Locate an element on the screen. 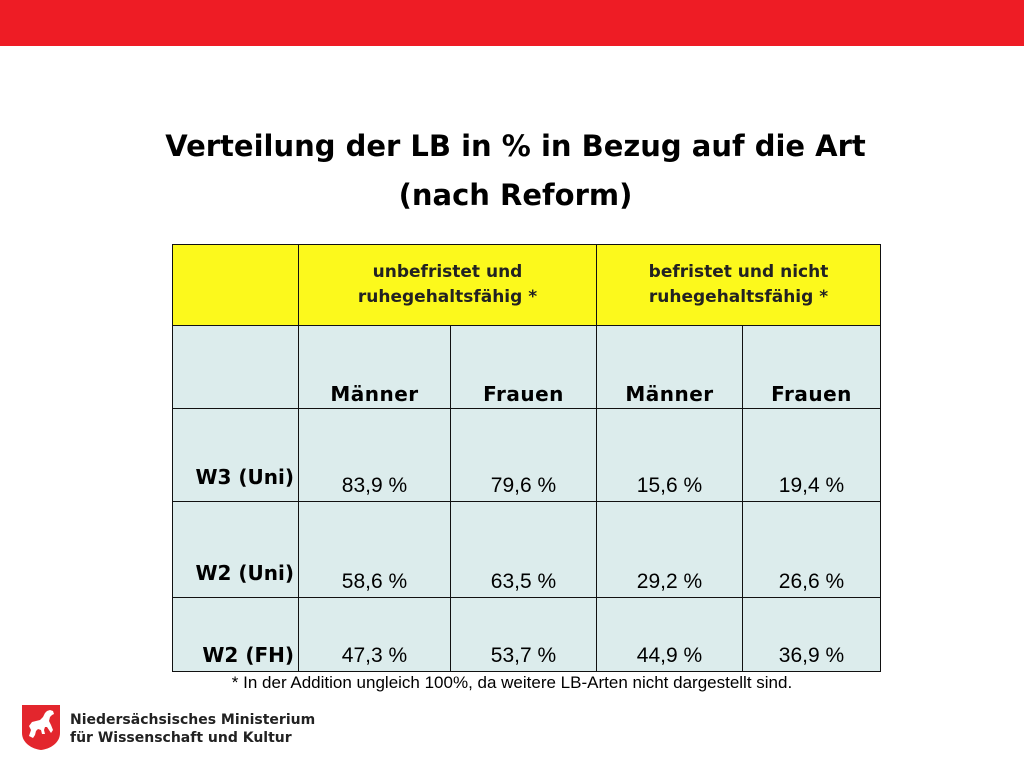 The image size is (1024, 768). table-cell: 58,6 % is located at coordinates (374, 549).